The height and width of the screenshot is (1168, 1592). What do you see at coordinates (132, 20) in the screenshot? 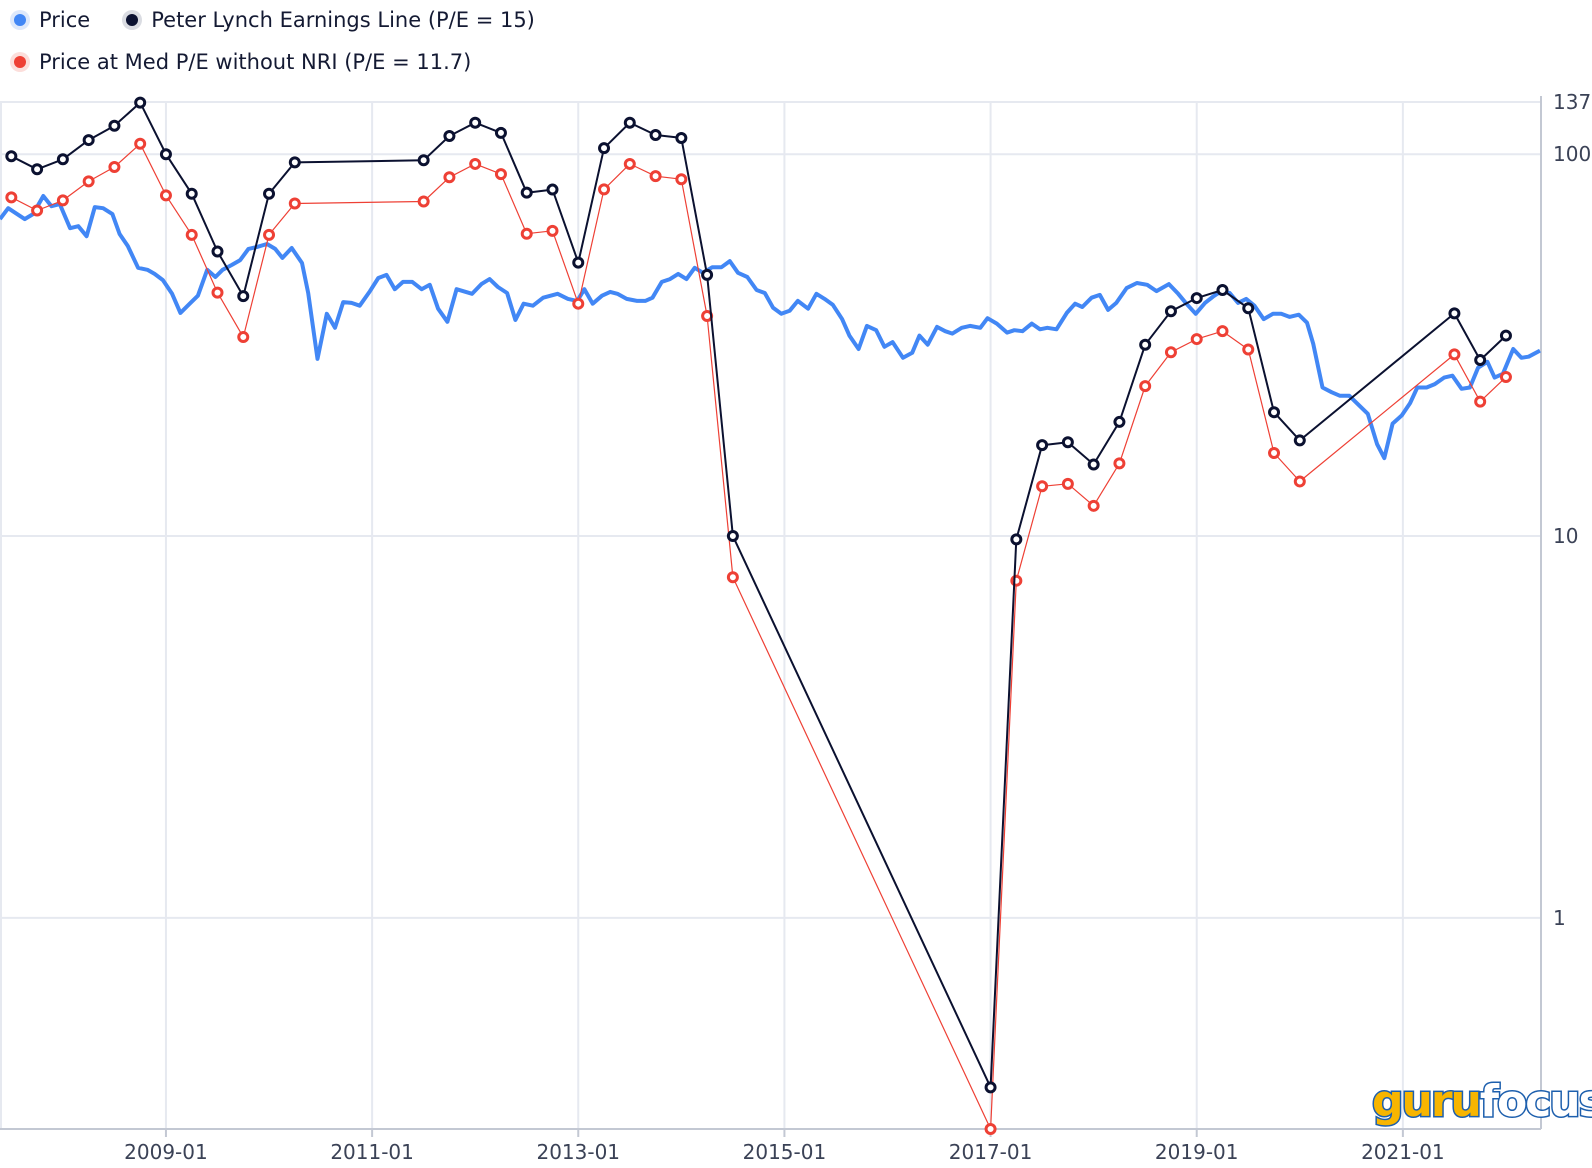
I see `legend-peter-lynch-dot-icon` at bounding box center [132, 20].